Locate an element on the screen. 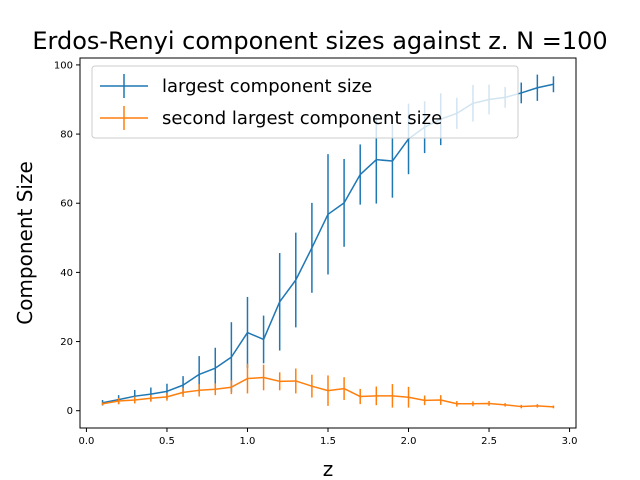 The height and width of the screenshot is (480, 640). x-tick-label: 0.0 is located at coordinates (86, 441).